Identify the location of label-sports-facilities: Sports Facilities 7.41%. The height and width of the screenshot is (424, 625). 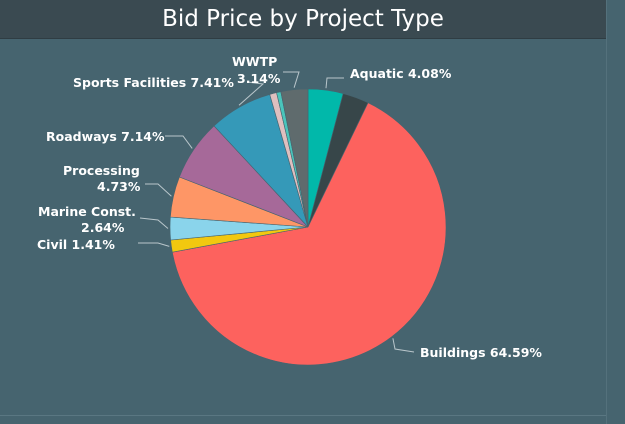
(153, 82).